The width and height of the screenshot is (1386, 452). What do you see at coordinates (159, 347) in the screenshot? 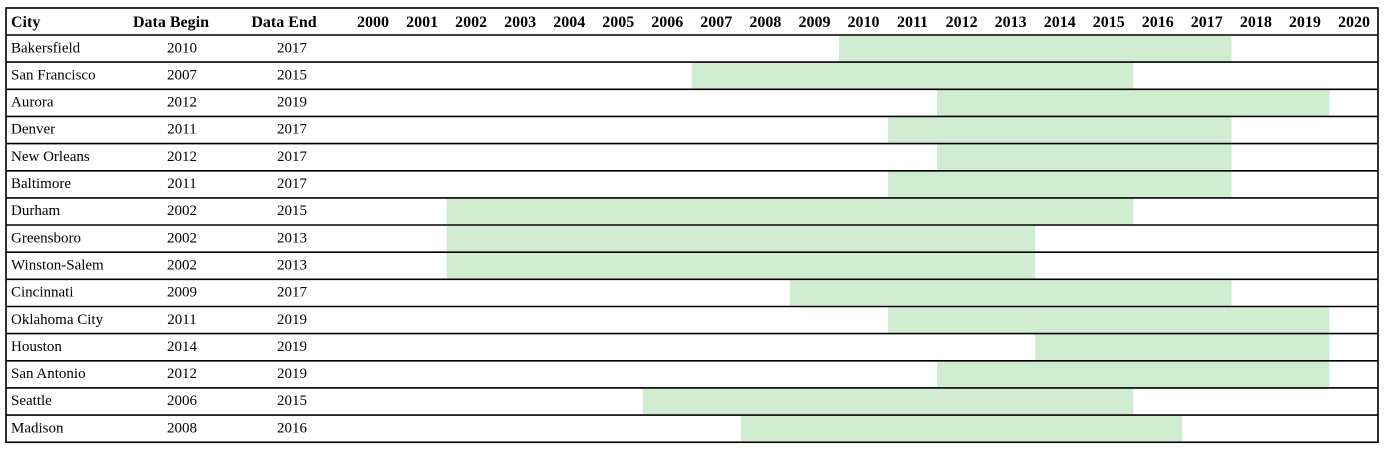
I see `table-row: Houston 2014 2019` at bounding box center [159, 347].